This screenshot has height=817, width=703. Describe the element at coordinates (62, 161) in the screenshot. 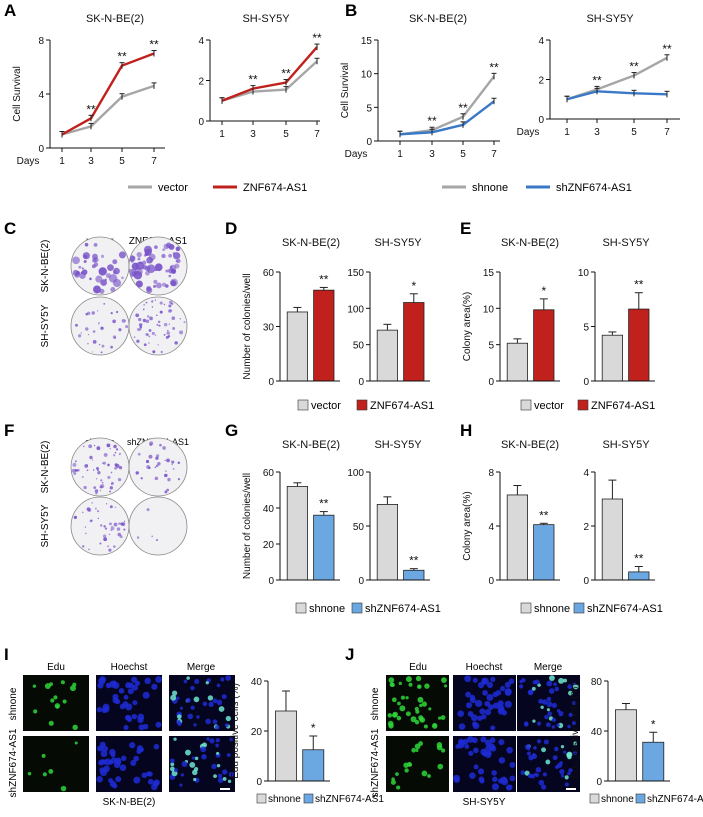

I see `x-tick-label: 1` at that location.